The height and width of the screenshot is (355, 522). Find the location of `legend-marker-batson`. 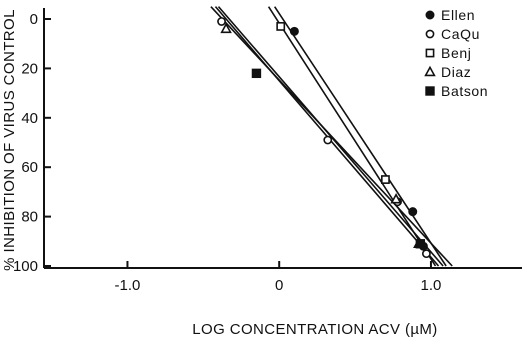

legend-marker-batson is located at coordinates (430, 91).